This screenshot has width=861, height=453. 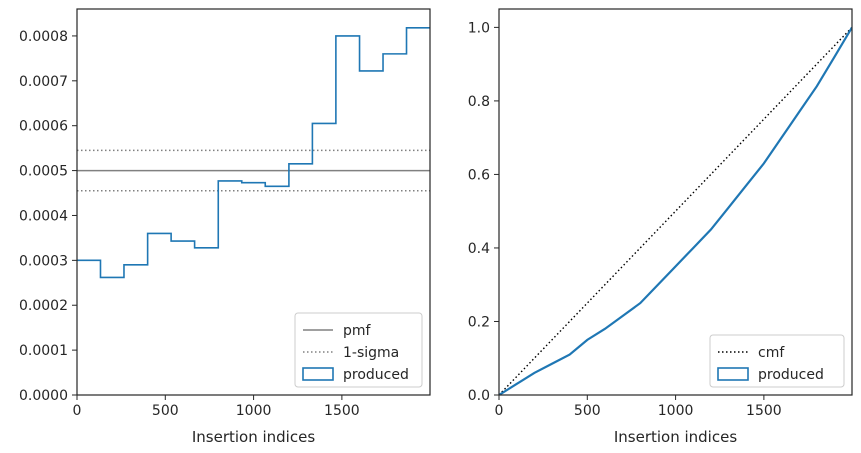 What do you see at coordinates (479, 102) in the screenshot?
I see `y-tick-label: 0.8` at bounding box center [479, 102].